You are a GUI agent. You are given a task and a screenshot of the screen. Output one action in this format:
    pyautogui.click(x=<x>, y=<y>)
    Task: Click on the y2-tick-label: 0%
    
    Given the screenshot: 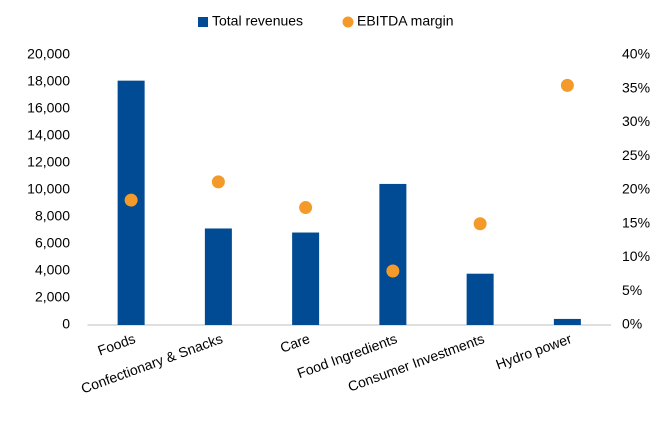 What is the action you would take?
    pyautogui.click(x=632, y=324)
    